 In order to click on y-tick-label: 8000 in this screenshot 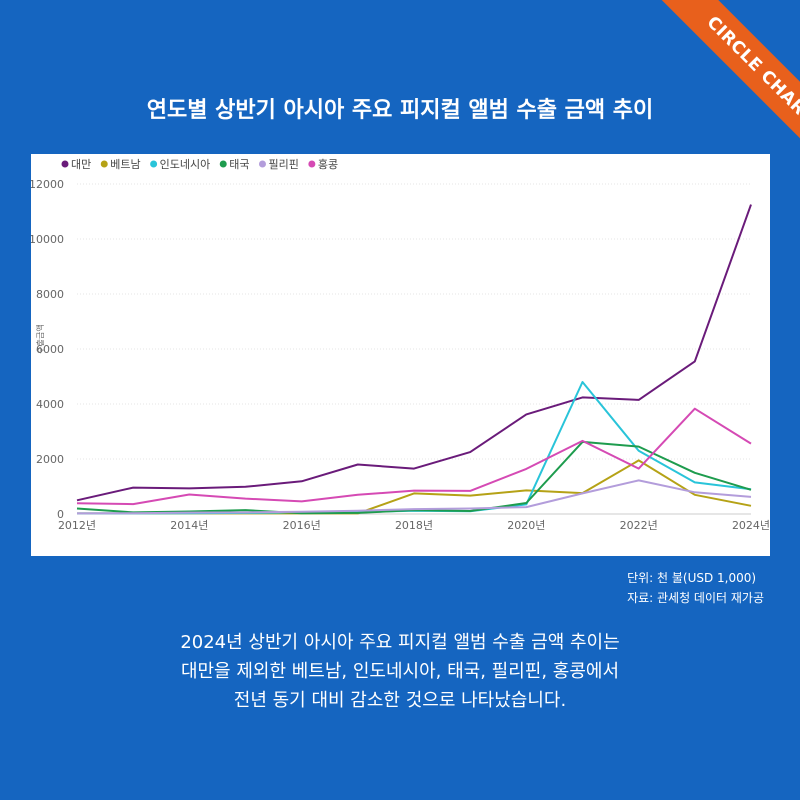, I will do `click(50, 294)`.